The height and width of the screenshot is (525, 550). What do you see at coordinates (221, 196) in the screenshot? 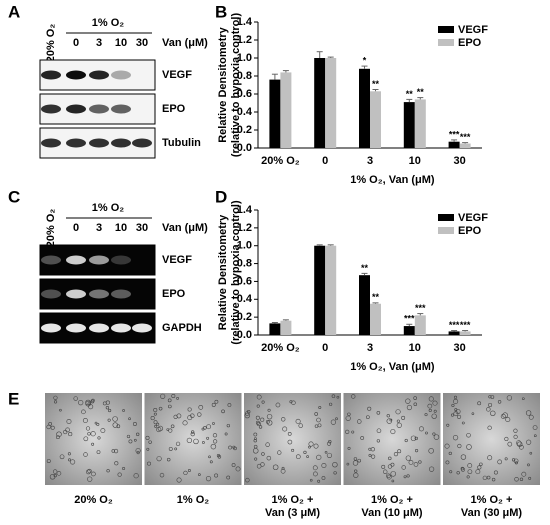
I see `panel-letter: D` at bounding box center [221, 196].